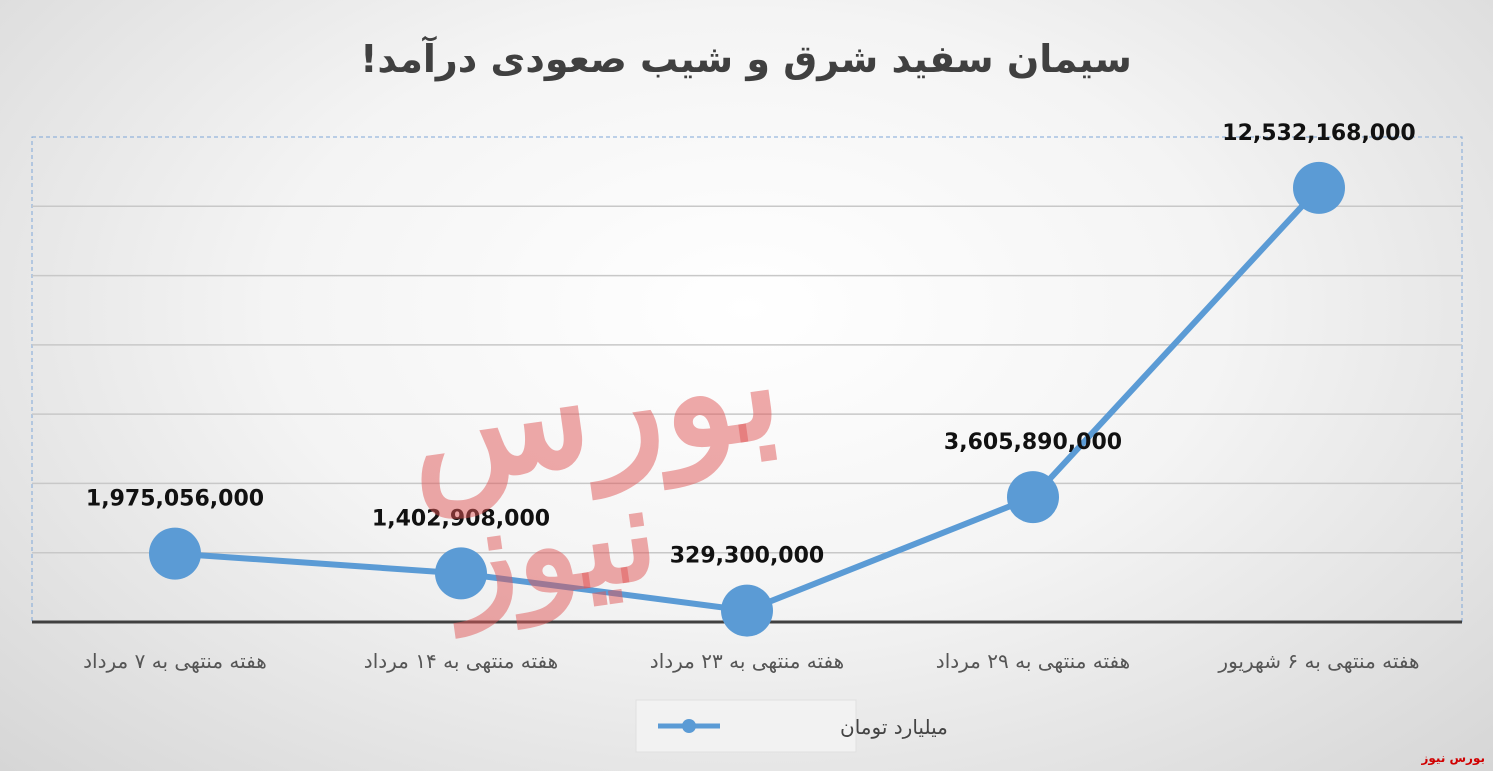 This screenshot has height=771, width=1493. What do you see at coordinates (461, 518) in the screenshot?
I see `data-label-1: 1,402,908,000` at bounding box center [461, 518].